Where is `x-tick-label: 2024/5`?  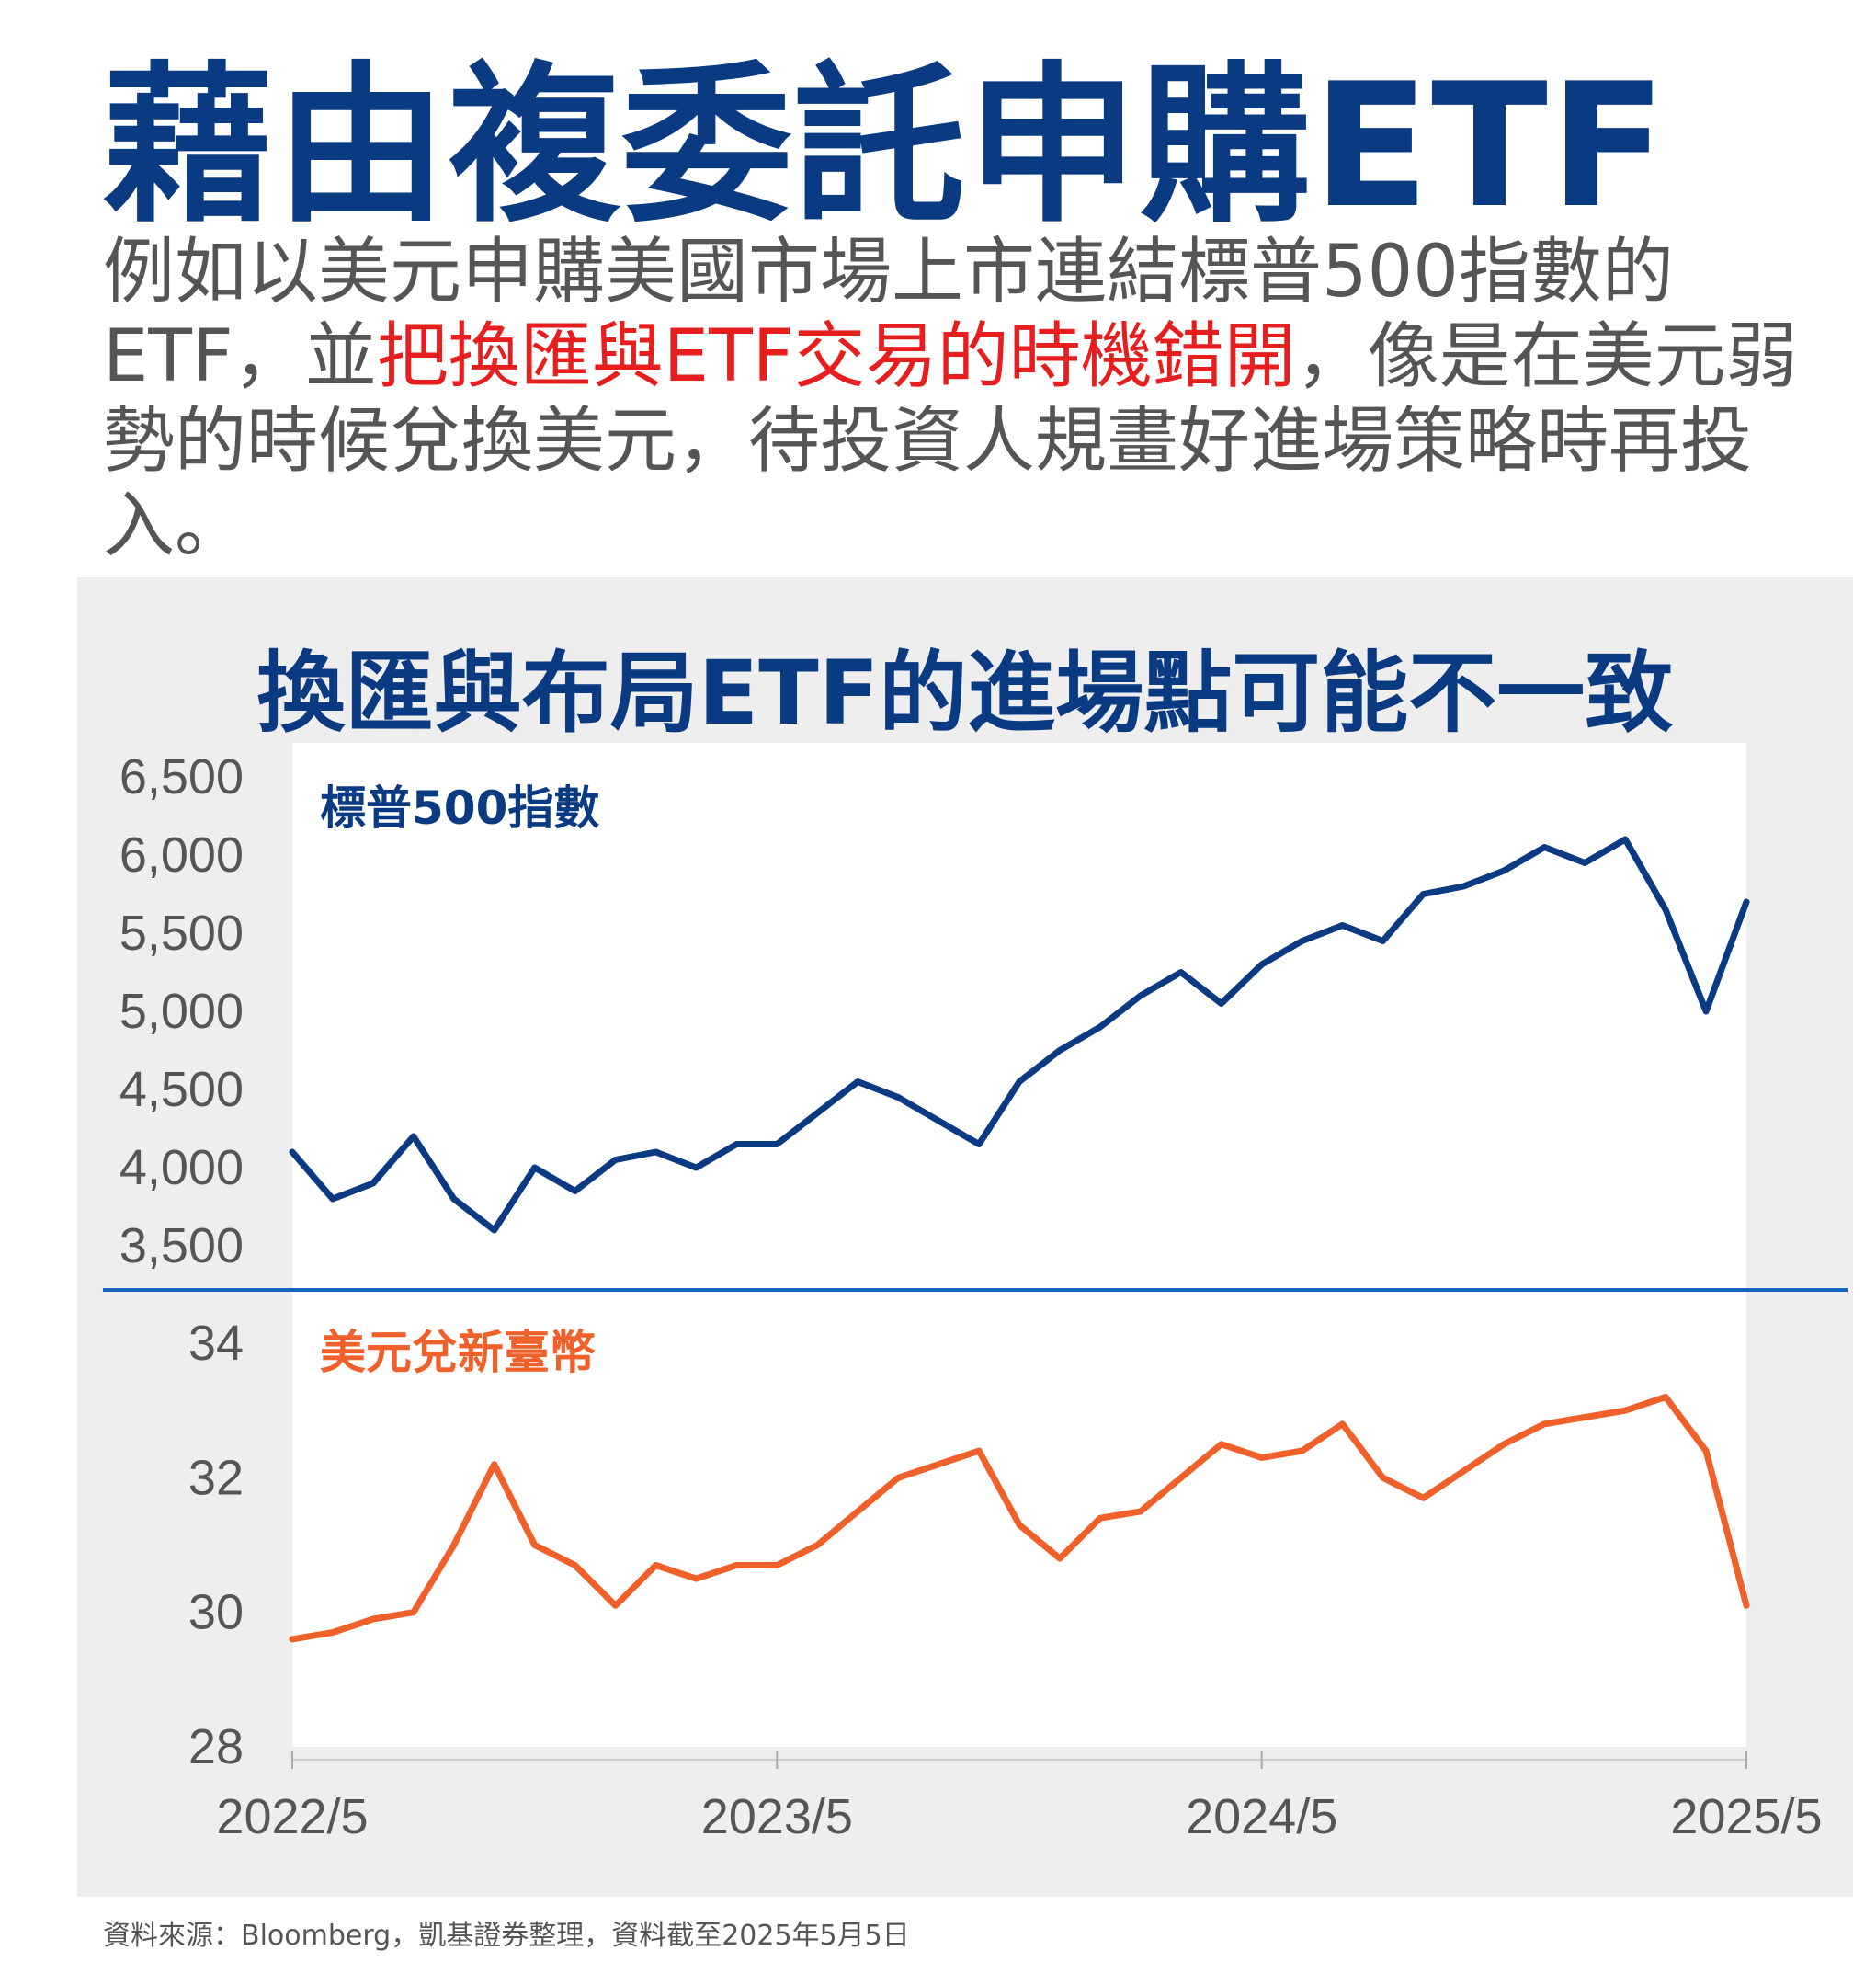
x-tick-label: 2024/5 is located at coordinates (1261, 1816).